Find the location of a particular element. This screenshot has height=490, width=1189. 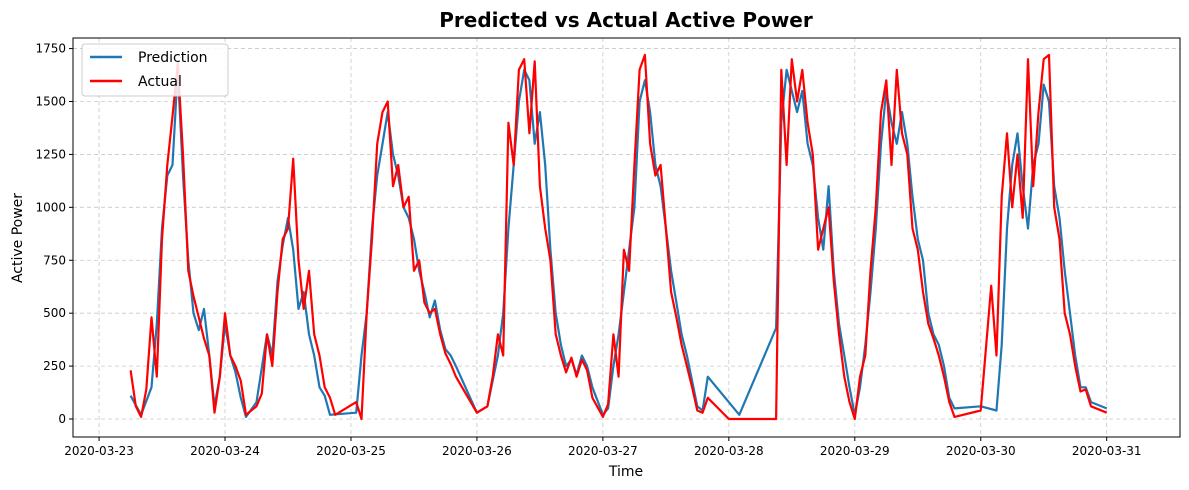

y-tick-label: 1500 is located at coordinates (50, 102).